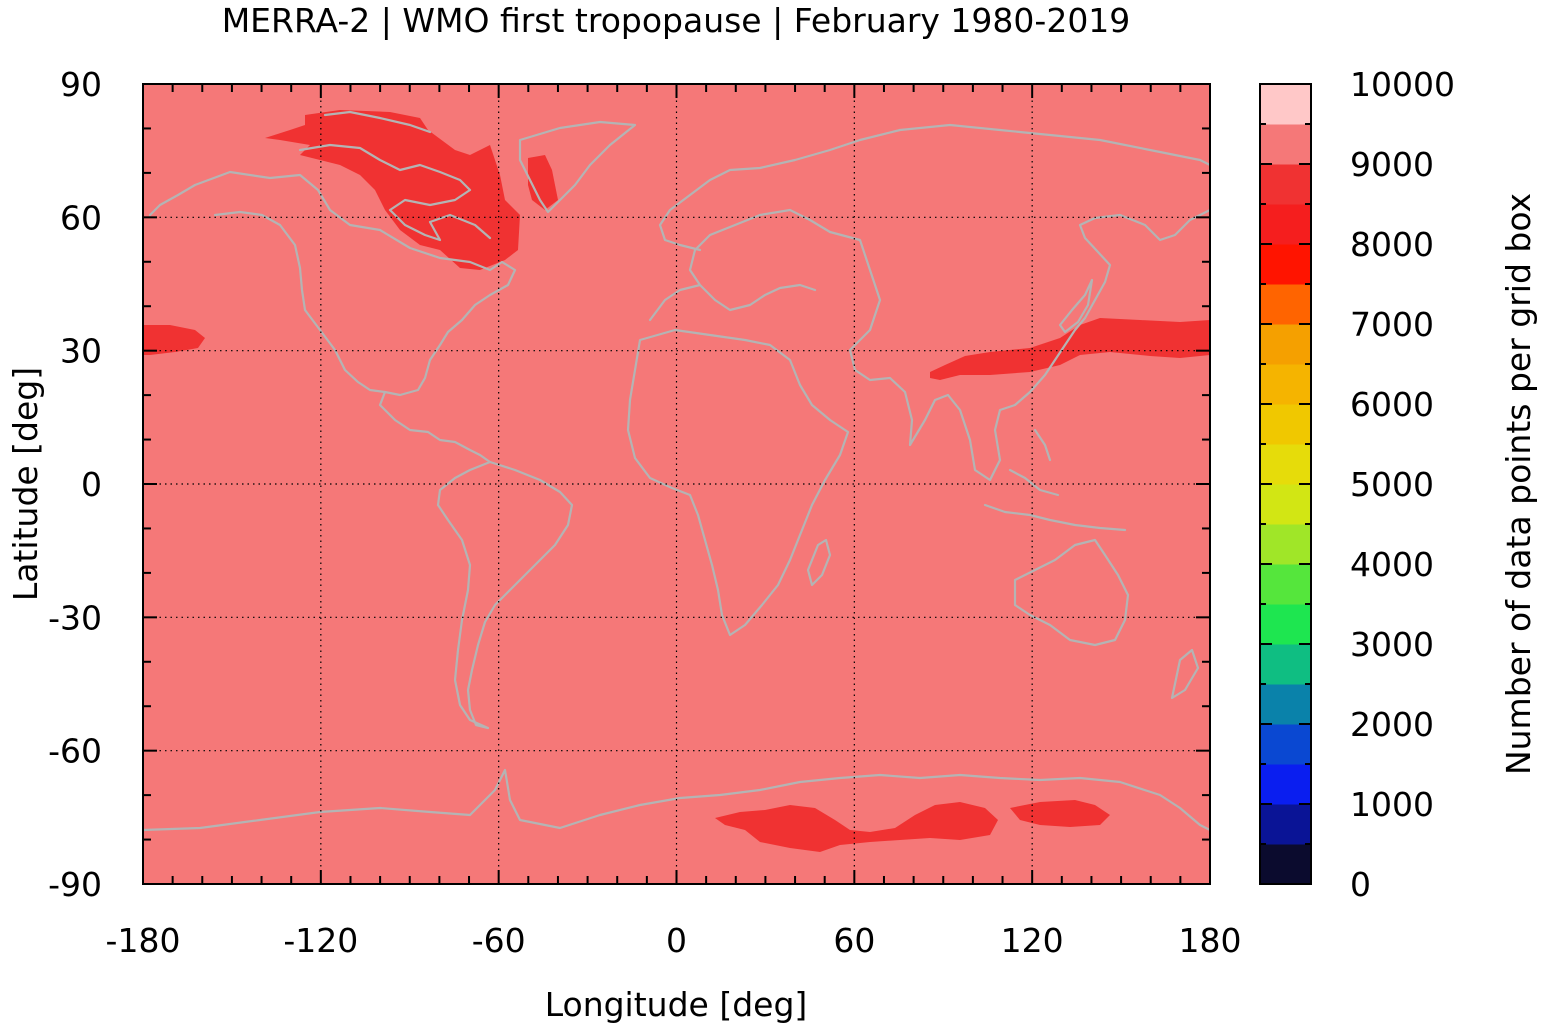 Image resolution: width=1543 pixels, height=1029 pixels. What do you see at coordinates (1392, 164) in the screenshot?
I see `colorbar-tick-label: 9000` at bounding box center [1392, 164].